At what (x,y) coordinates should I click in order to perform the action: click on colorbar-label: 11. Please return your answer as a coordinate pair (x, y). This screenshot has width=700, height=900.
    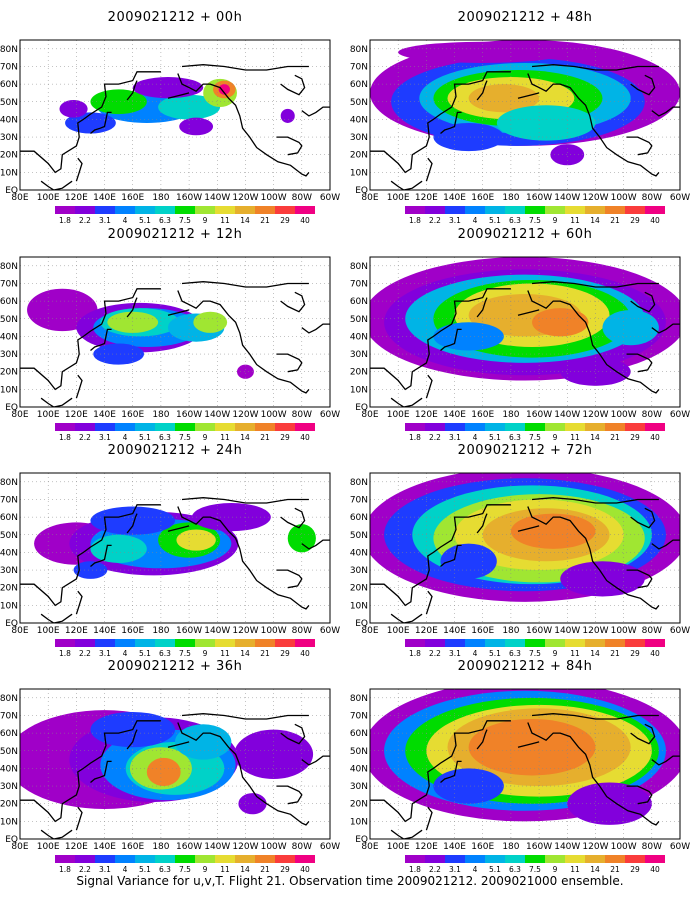
    Looking at the image, I should click on (575, 220).